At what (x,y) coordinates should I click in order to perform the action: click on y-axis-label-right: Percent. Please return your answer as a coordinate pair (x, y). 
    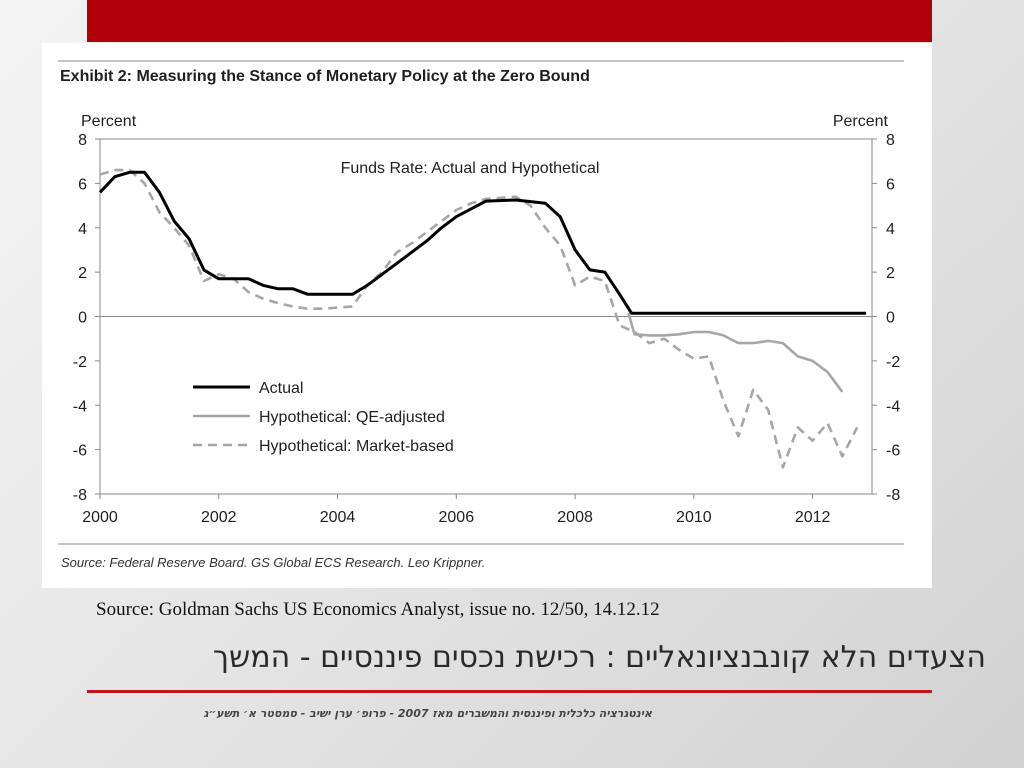
    Looking at the image, I should click on (861, 121).